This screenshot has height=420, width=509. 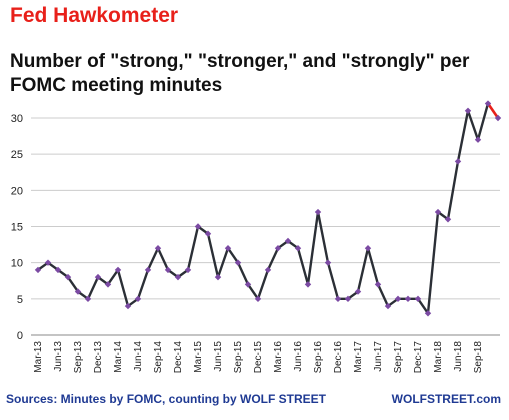 I want to click on y-tick-label: 20, so click(x=17, y=191).